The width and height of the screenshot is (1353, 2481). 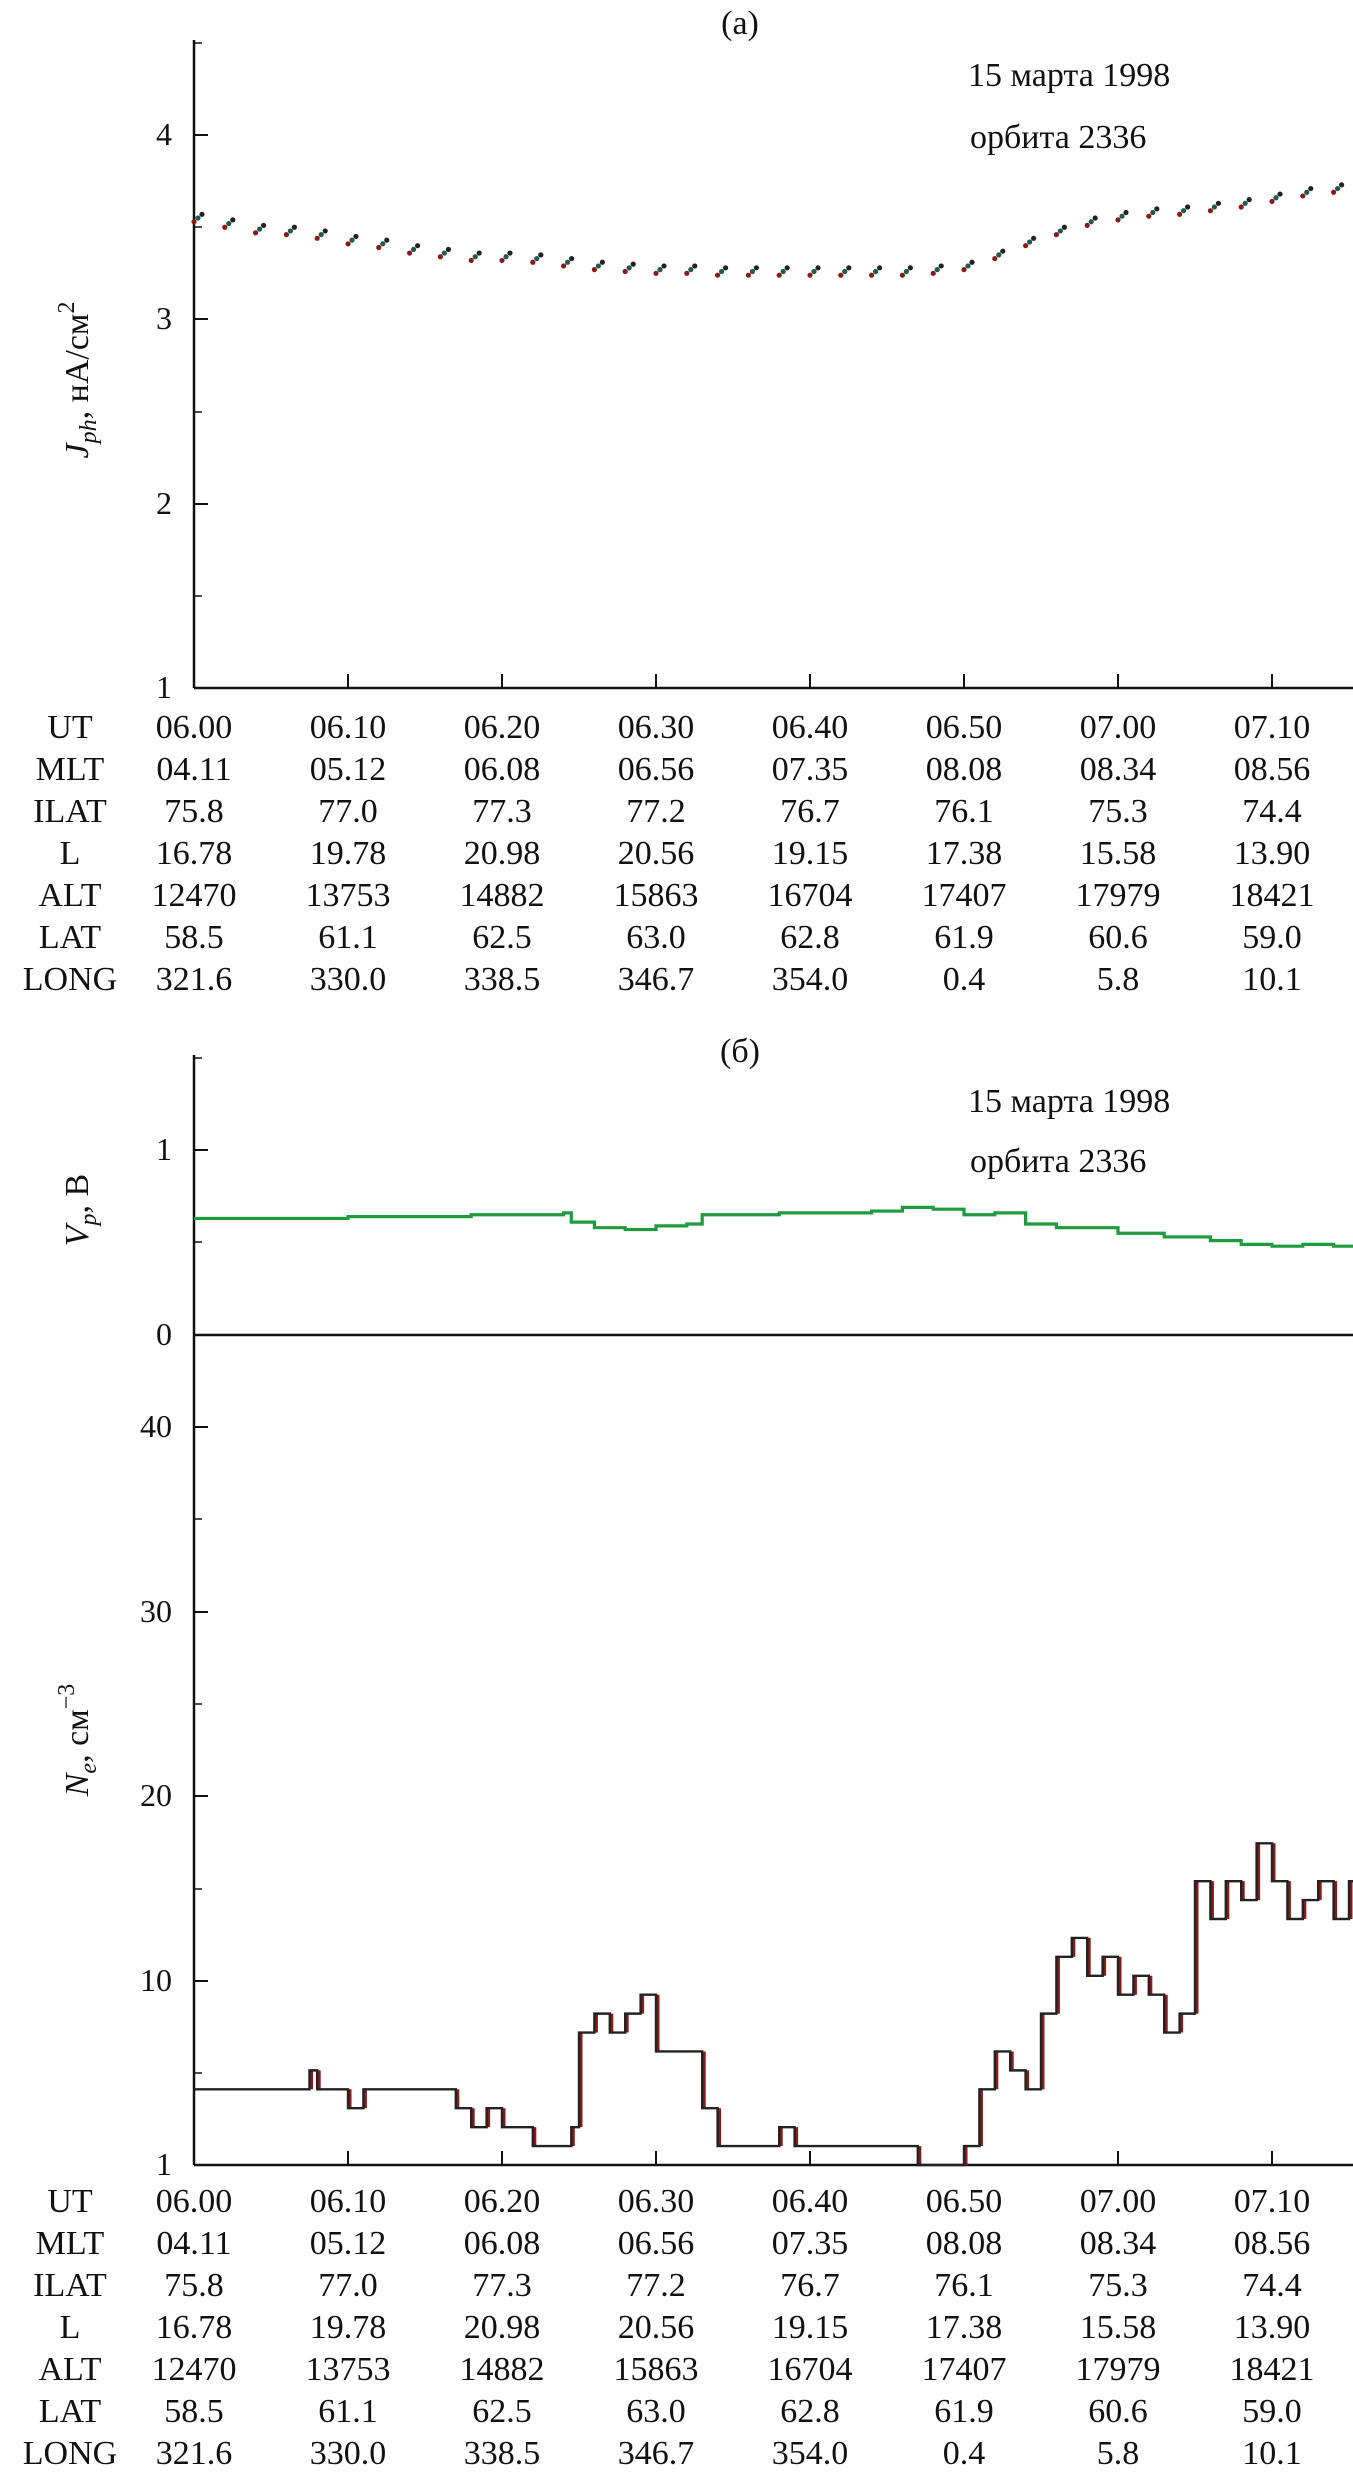 I want to click on table-cell: 17.38, so click(x=964, y=2327).